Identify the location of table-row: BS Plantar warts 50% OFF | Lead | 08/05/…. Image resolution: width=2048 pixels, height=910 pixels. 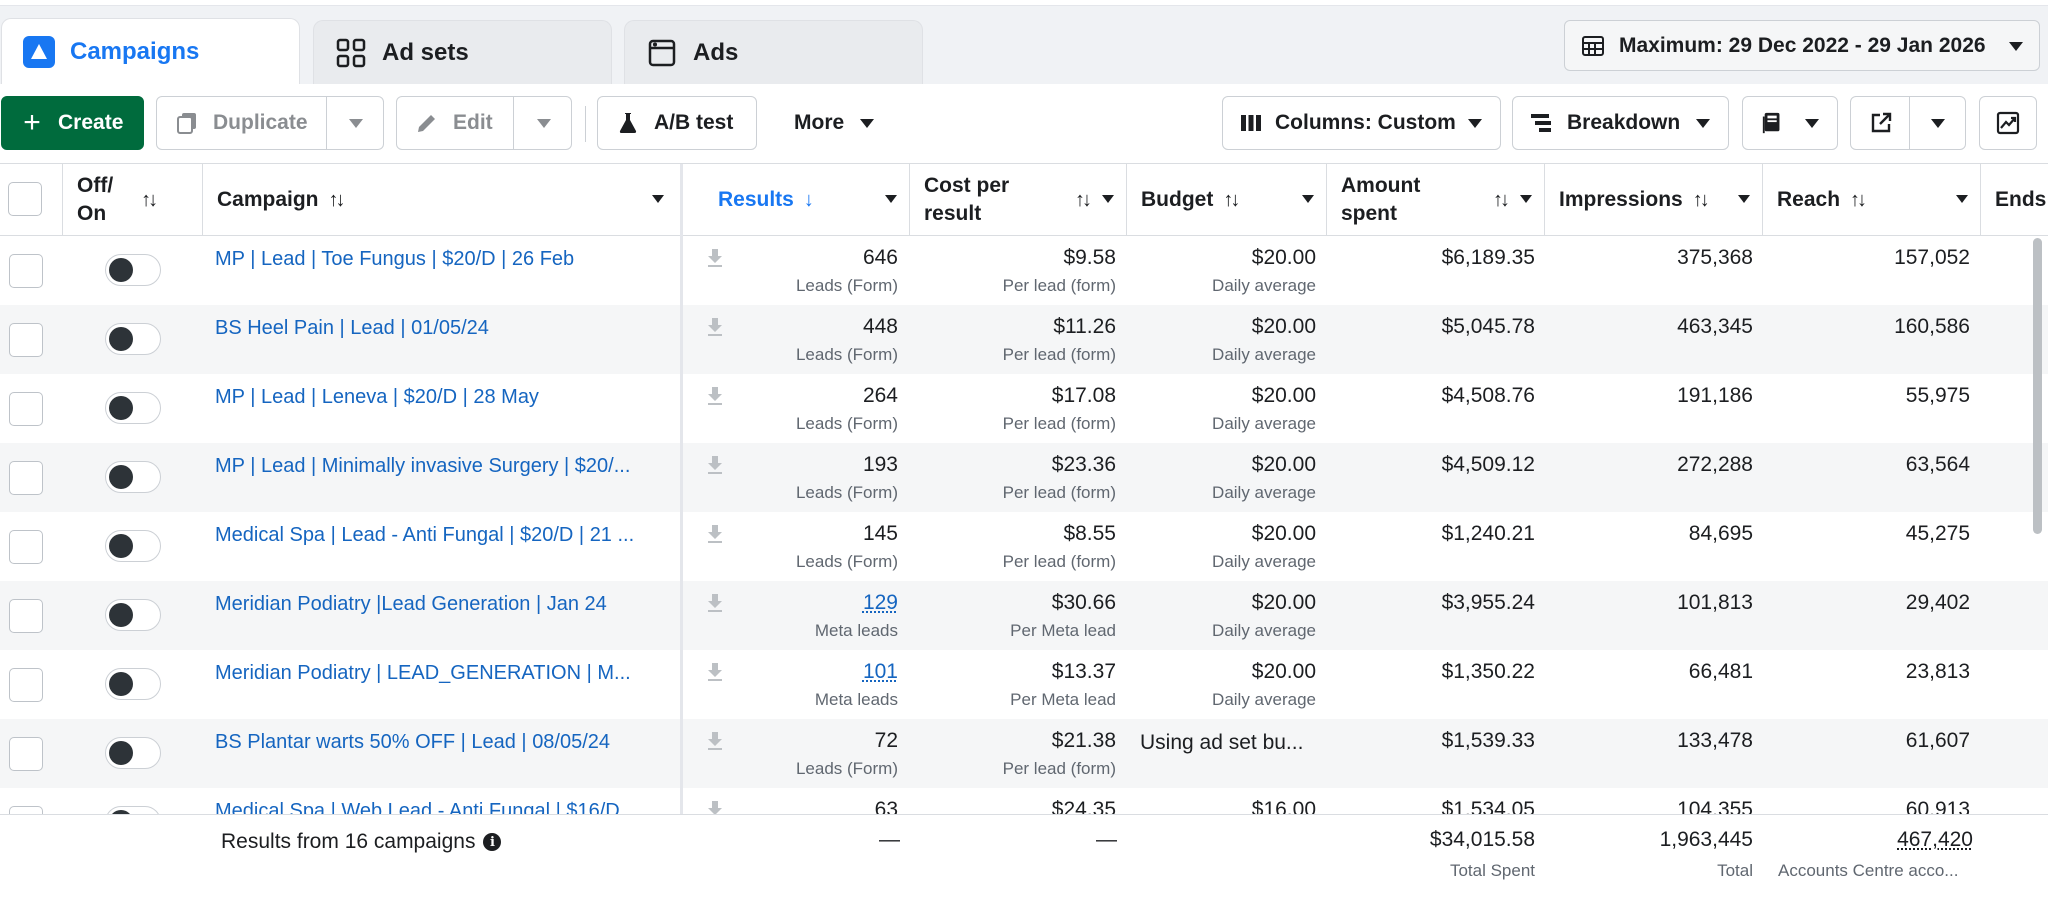
(1024, 753).